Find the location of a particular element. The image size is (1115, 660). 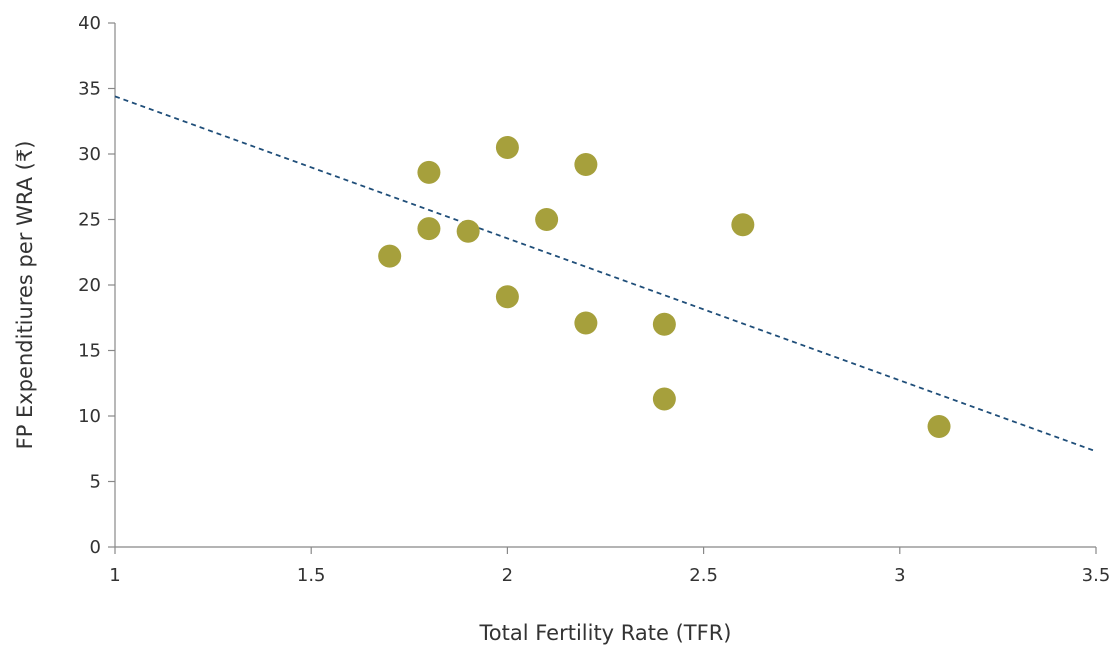

y-axis-title: FP Expenditiures per WRA (₹) is located at coordinates (25, 295).